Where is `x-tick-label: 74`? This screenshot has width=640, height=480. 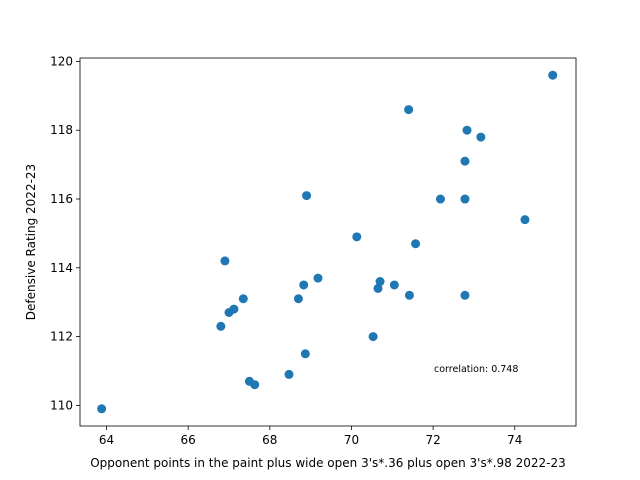
x-tick-label: 74 is located at coordinates (514, 440).